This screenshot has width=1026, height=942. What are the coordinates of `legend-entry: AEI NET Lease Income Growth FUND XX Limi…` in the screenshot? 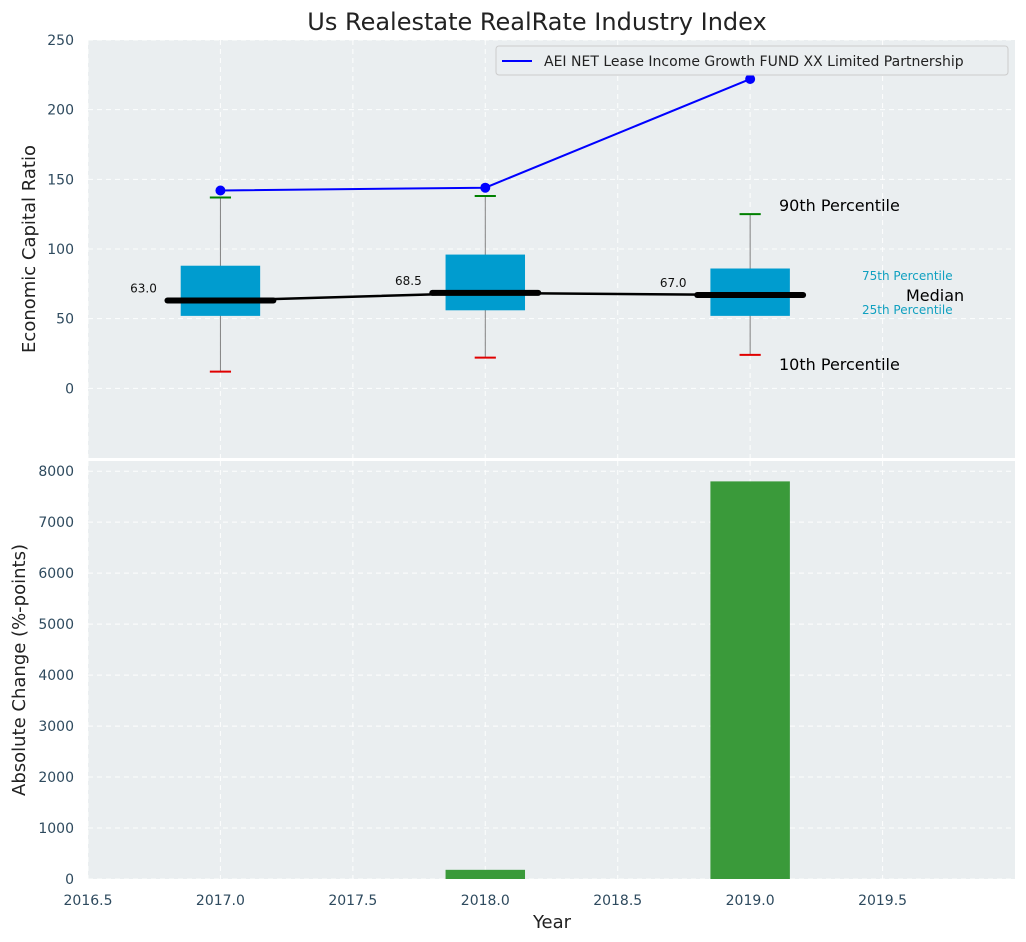 It's located at (754, 62).